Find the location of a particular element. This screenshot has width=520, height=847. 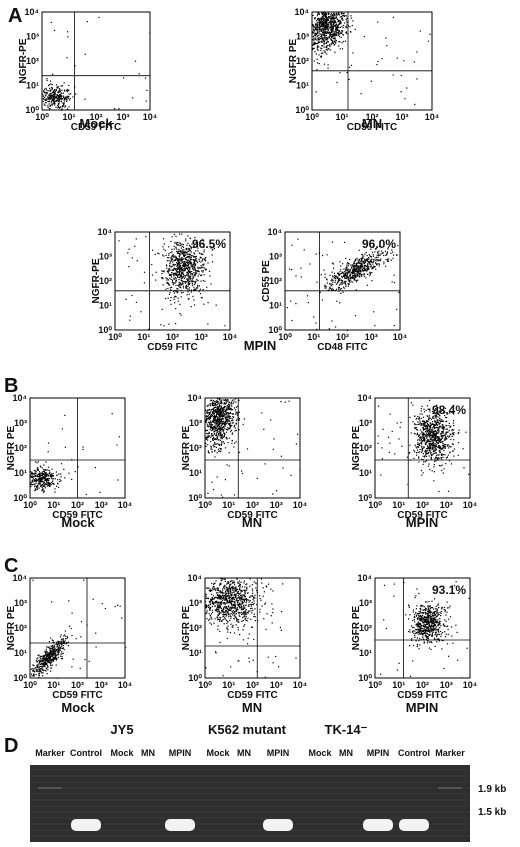

y-axis-label: NGFR-PE is located at coordinates (96, 280).